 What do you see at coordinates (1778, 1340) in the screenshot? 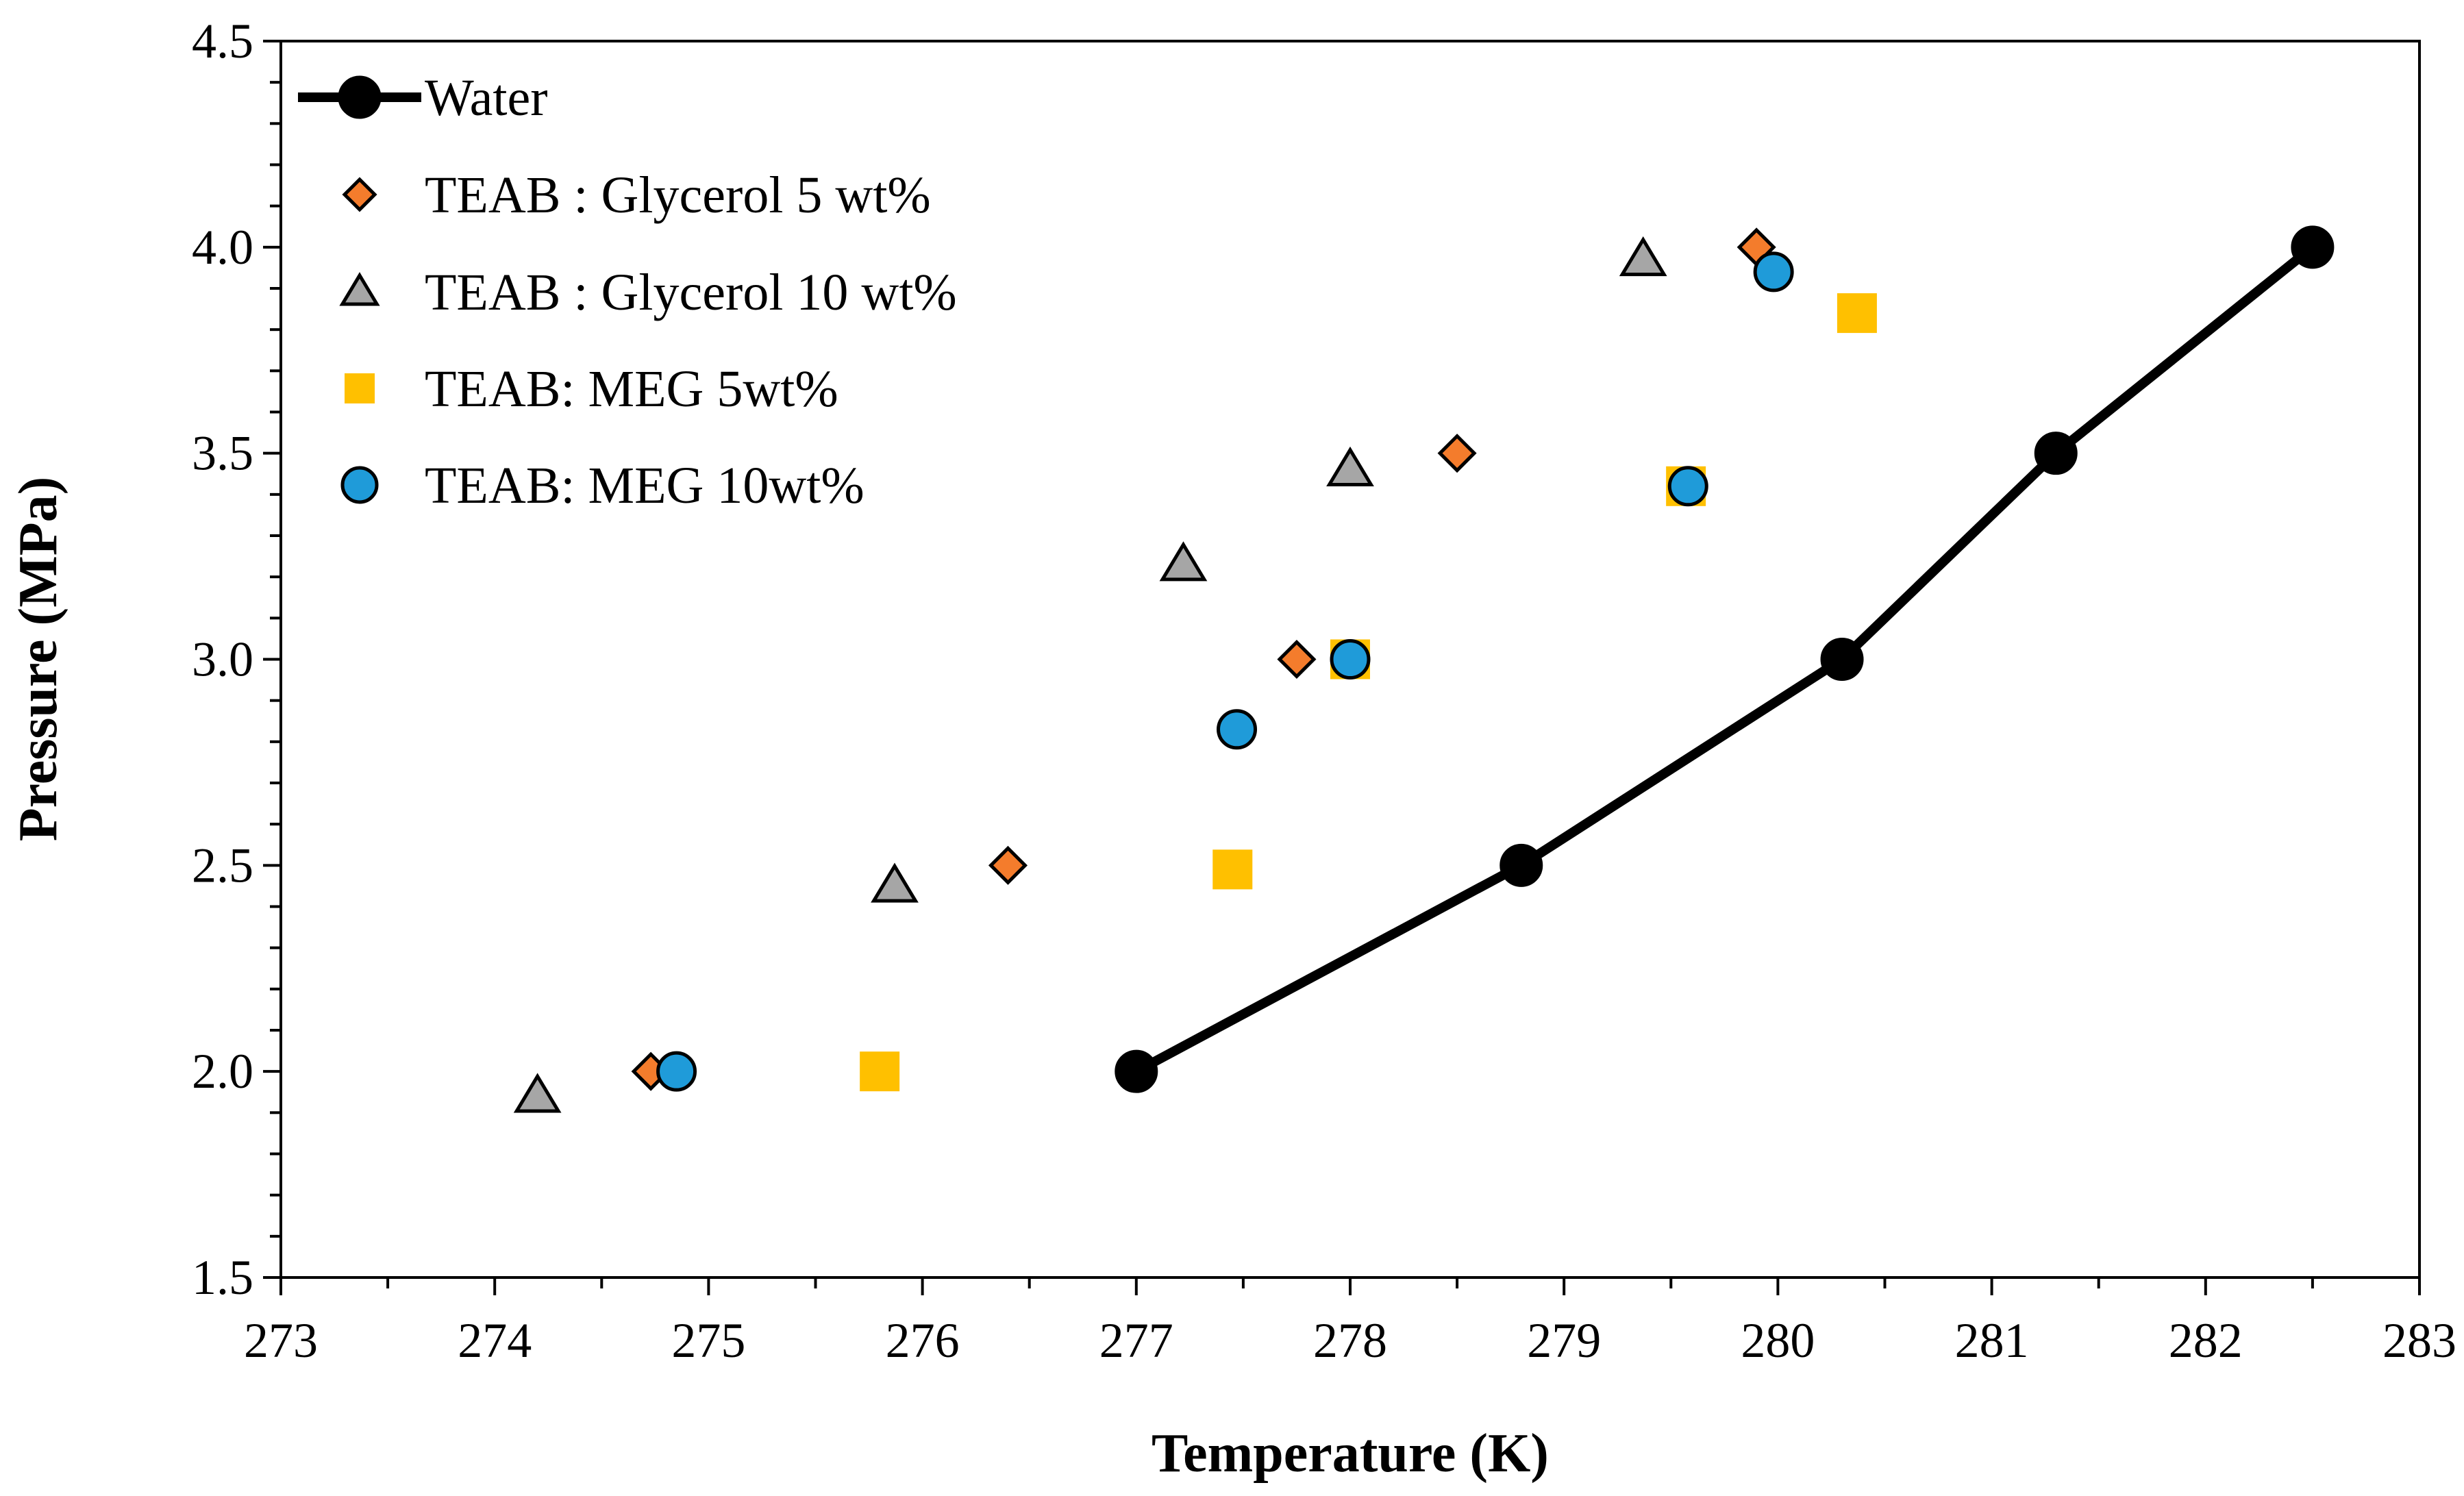
I see `x-tick-label: 280` at bounding box center [1778, 1340].